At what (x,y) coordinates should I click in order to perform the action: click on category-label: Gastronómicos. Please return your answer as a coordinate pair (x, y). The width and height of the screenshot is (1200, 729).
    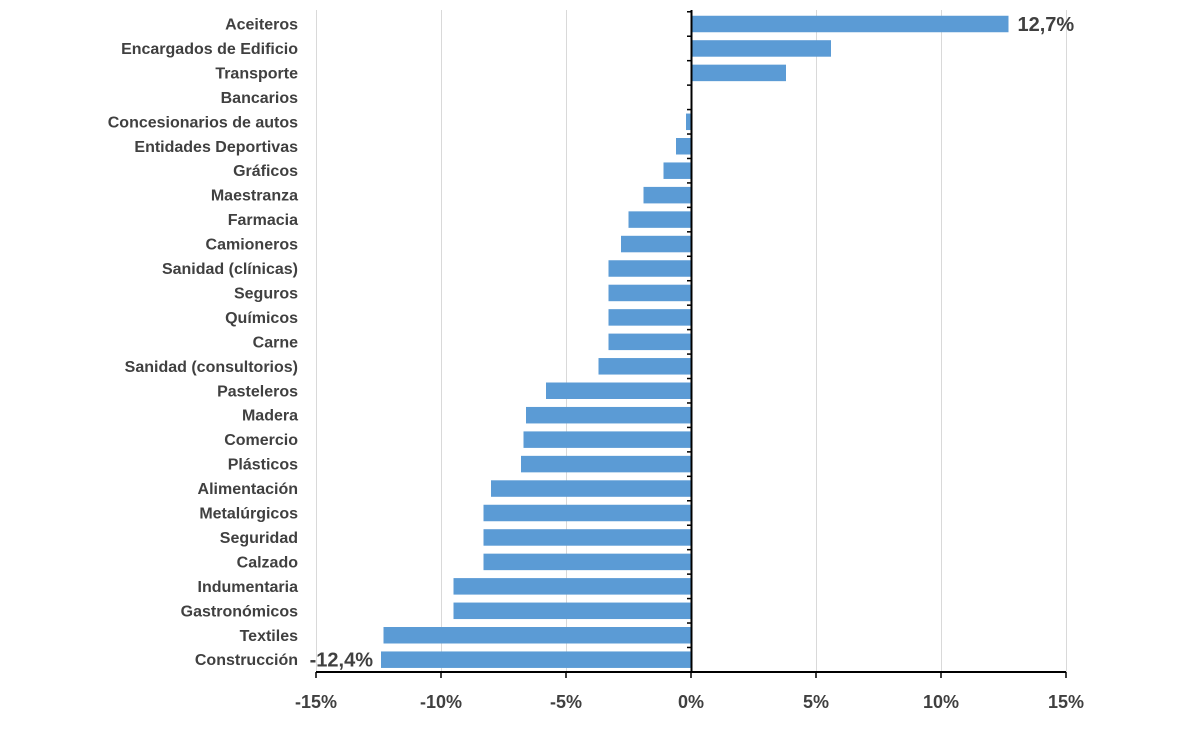
    Looking at the image, I should click on (239, 611).